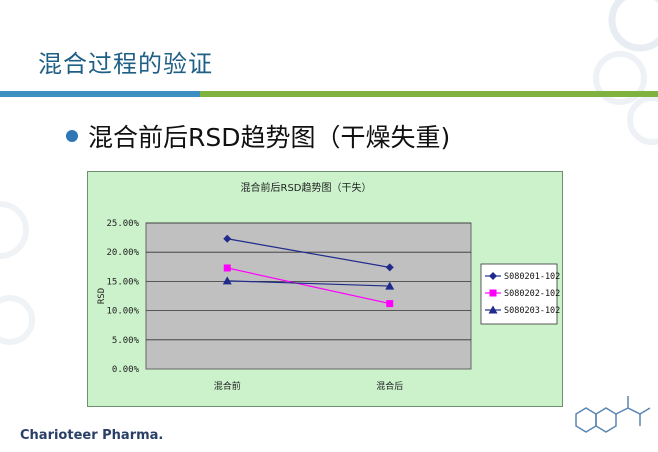 This screenshot has height=452, width=658. Describe the element at coordinates (227, 386) in the screenshot. I see `x-tick-label: 混合前` at that location.